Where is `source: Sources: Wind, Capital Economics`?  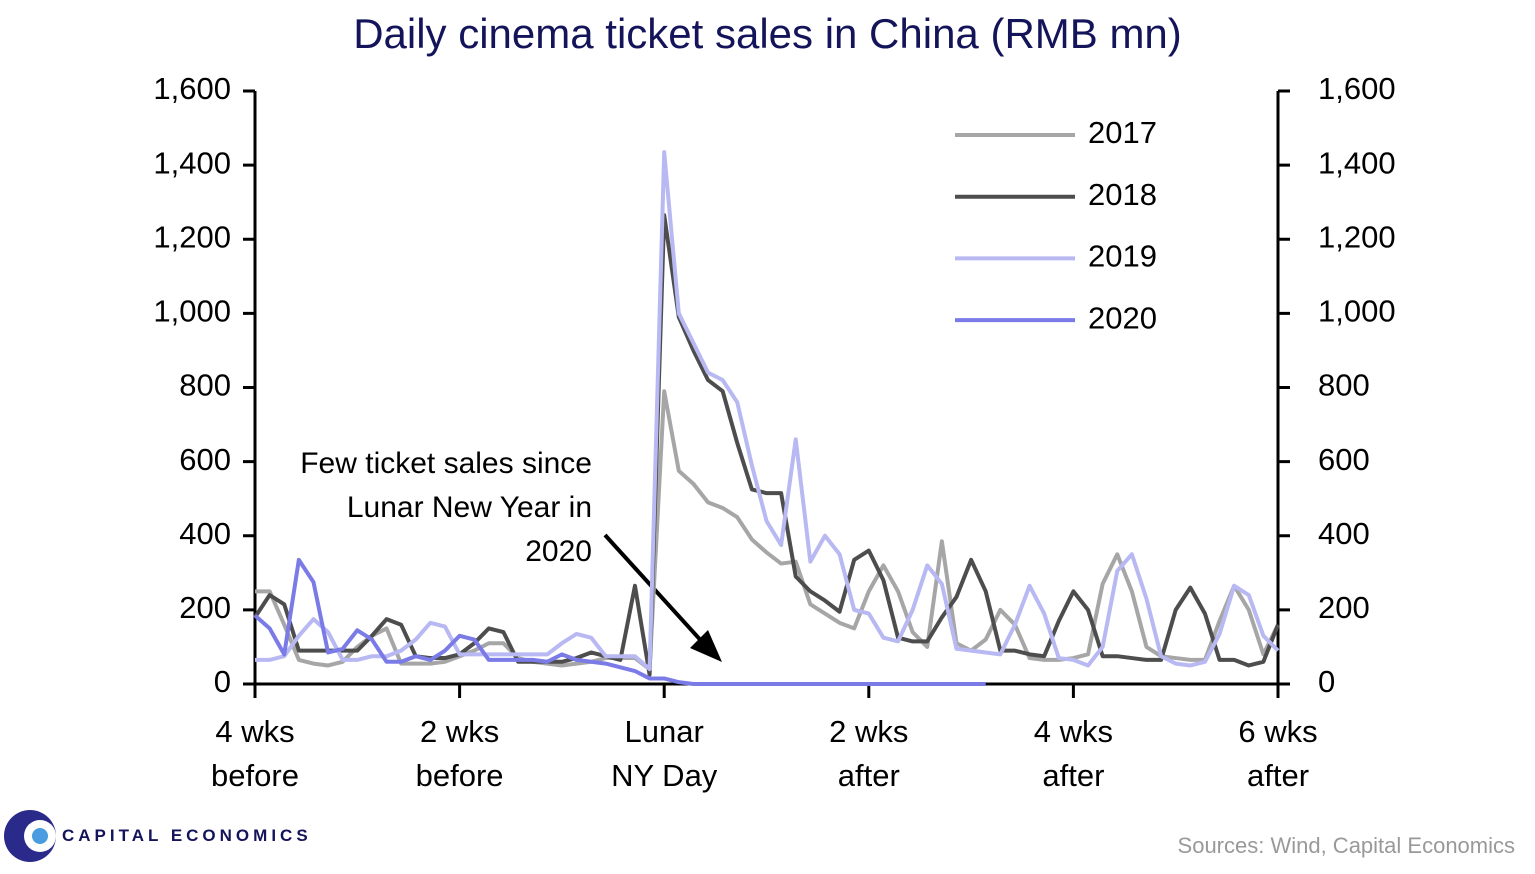 source: Sources: Wind, Capital Economics is located at coordinates (1346, 845).